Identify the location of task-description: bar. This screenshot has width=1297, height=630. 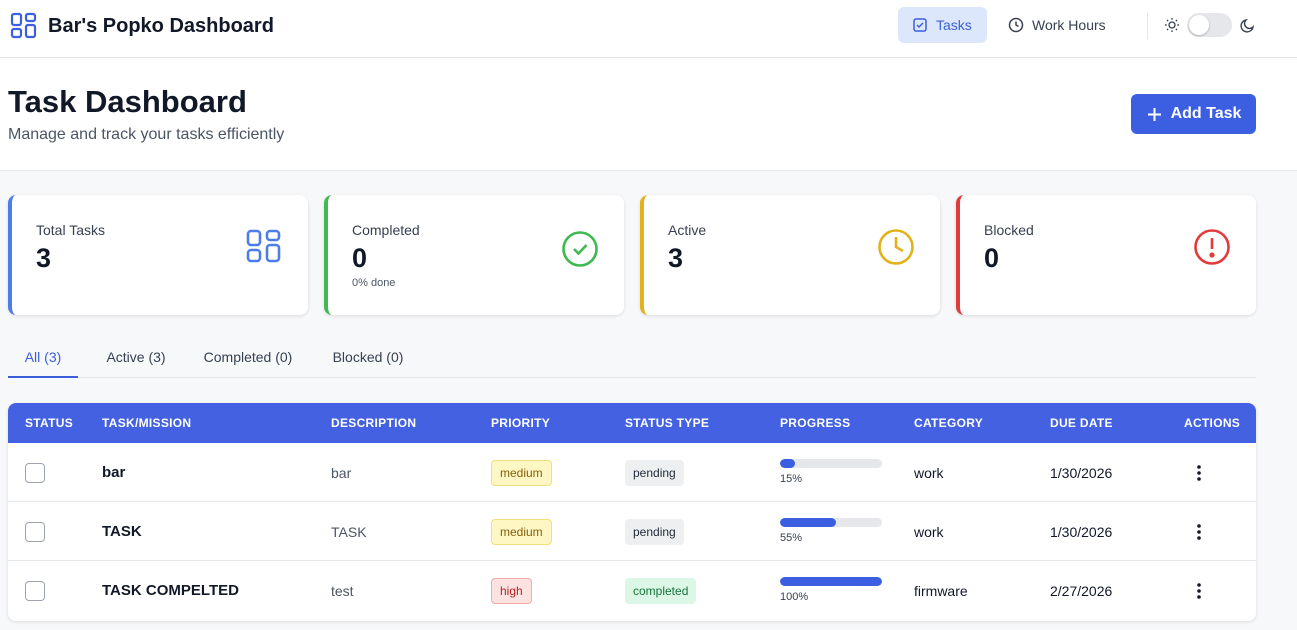
(341, 472).